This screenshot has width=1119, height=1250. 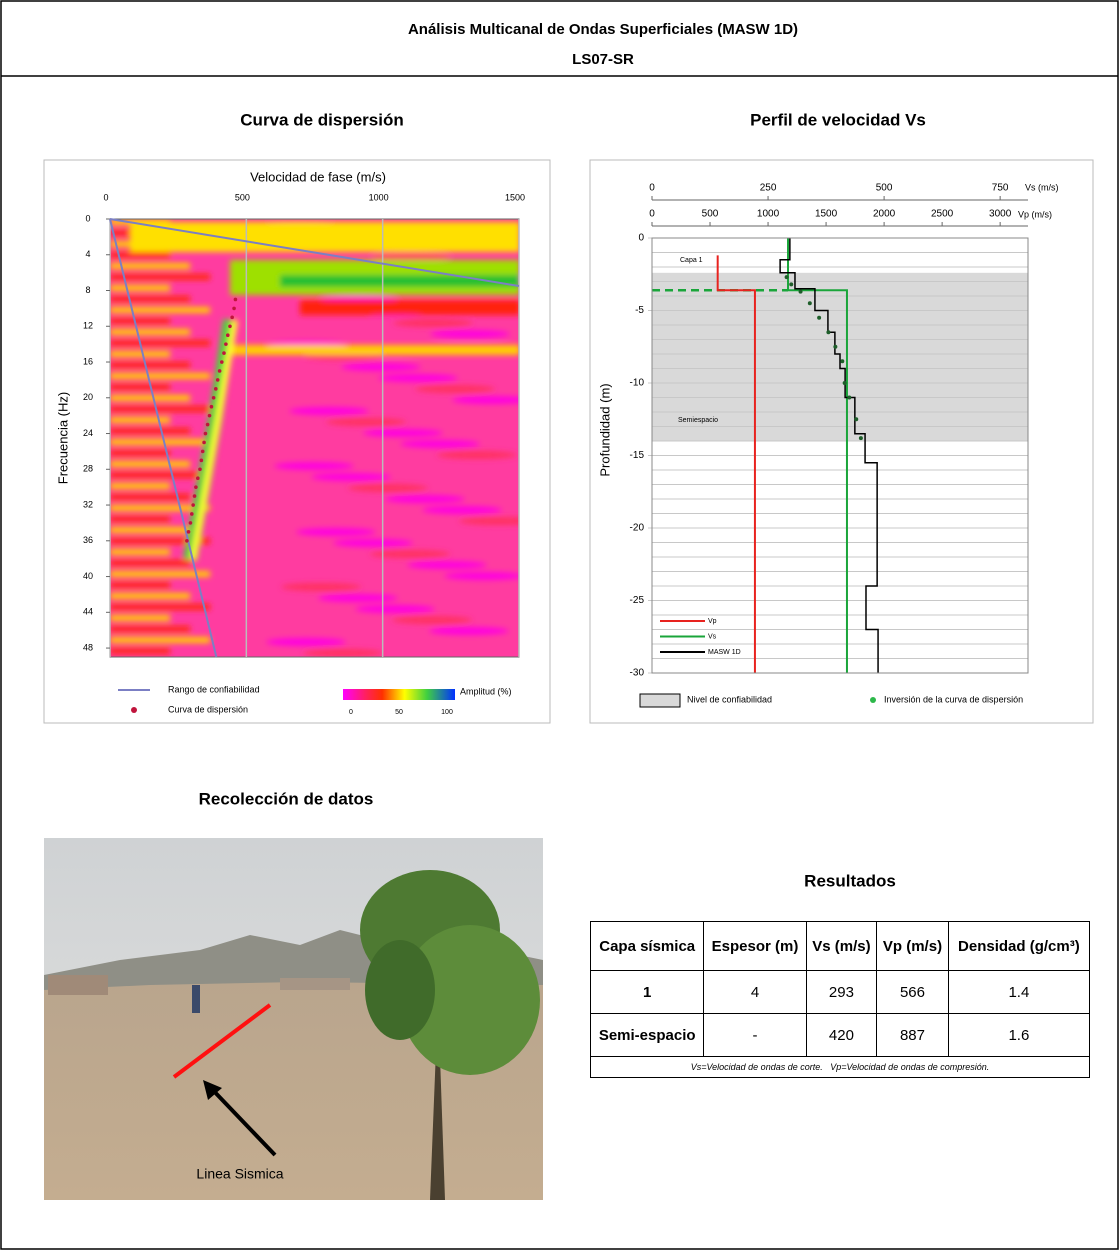 I want to click on y-tick-label: 4, so click(x=87, y=254).